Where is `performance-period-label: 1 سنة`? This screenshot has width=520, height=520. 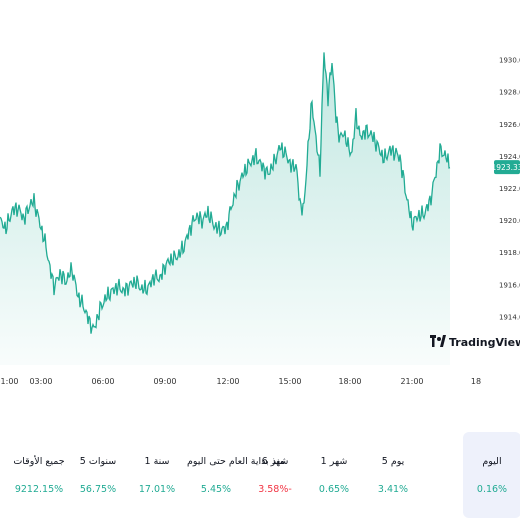
performance-period-label: 1 سنة is located at coordinates (157, 461).